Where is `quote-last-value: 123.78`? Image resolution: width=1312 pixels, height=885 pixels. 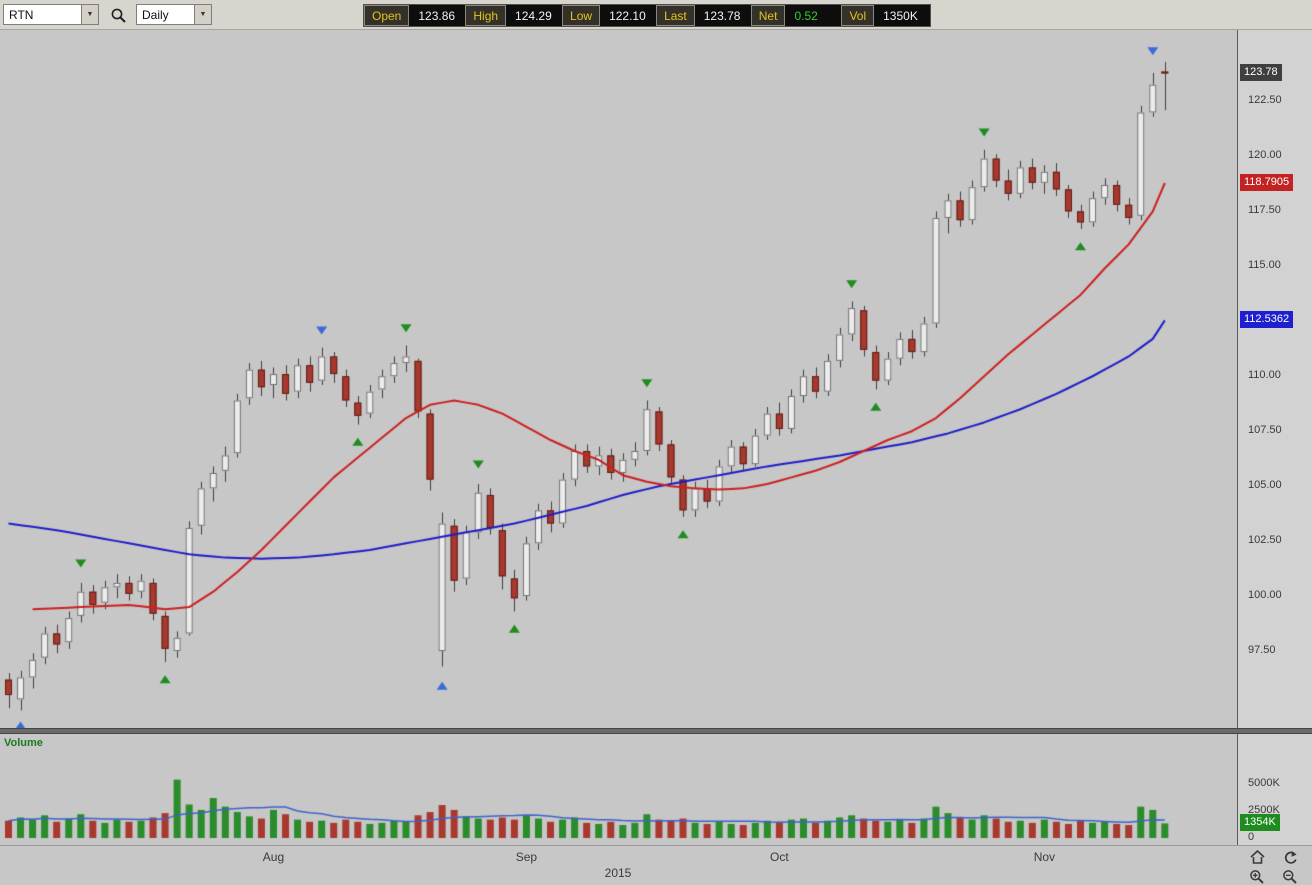 quote-last-value: 123.78 is located at coordinates (722, 15).